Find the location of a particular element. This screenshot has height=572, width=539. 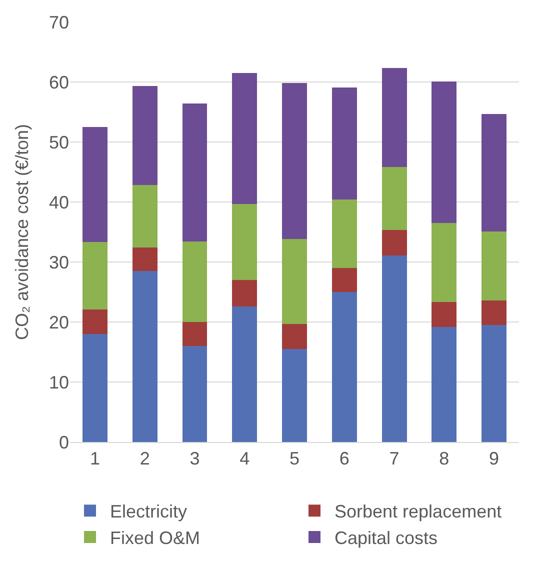

x-tick-label: 9 is located at coordinates (494, 458).